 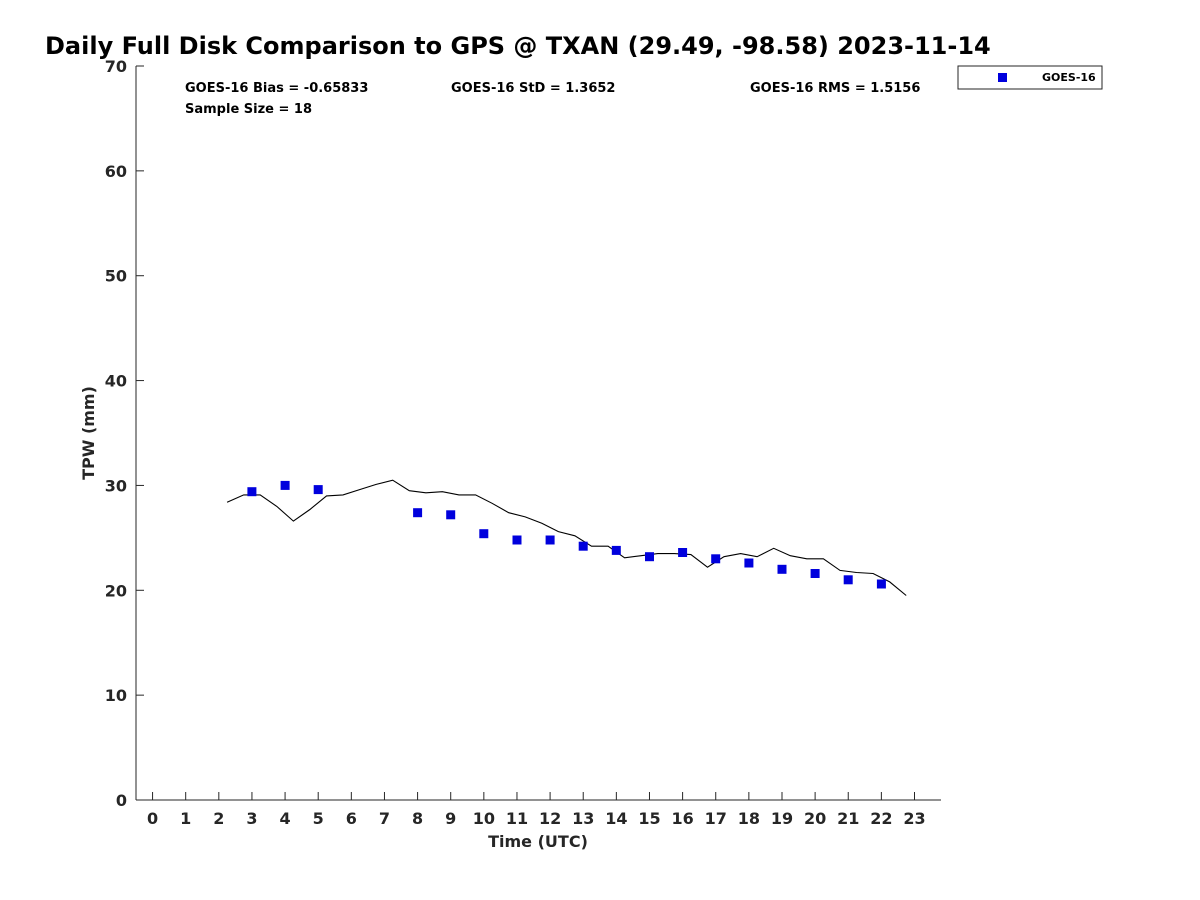 What do you see at coordinates (1069, 77) in the screenshot?
I see `legend-label-goes-16: GOES-16` at bounding box center [1069, 77].